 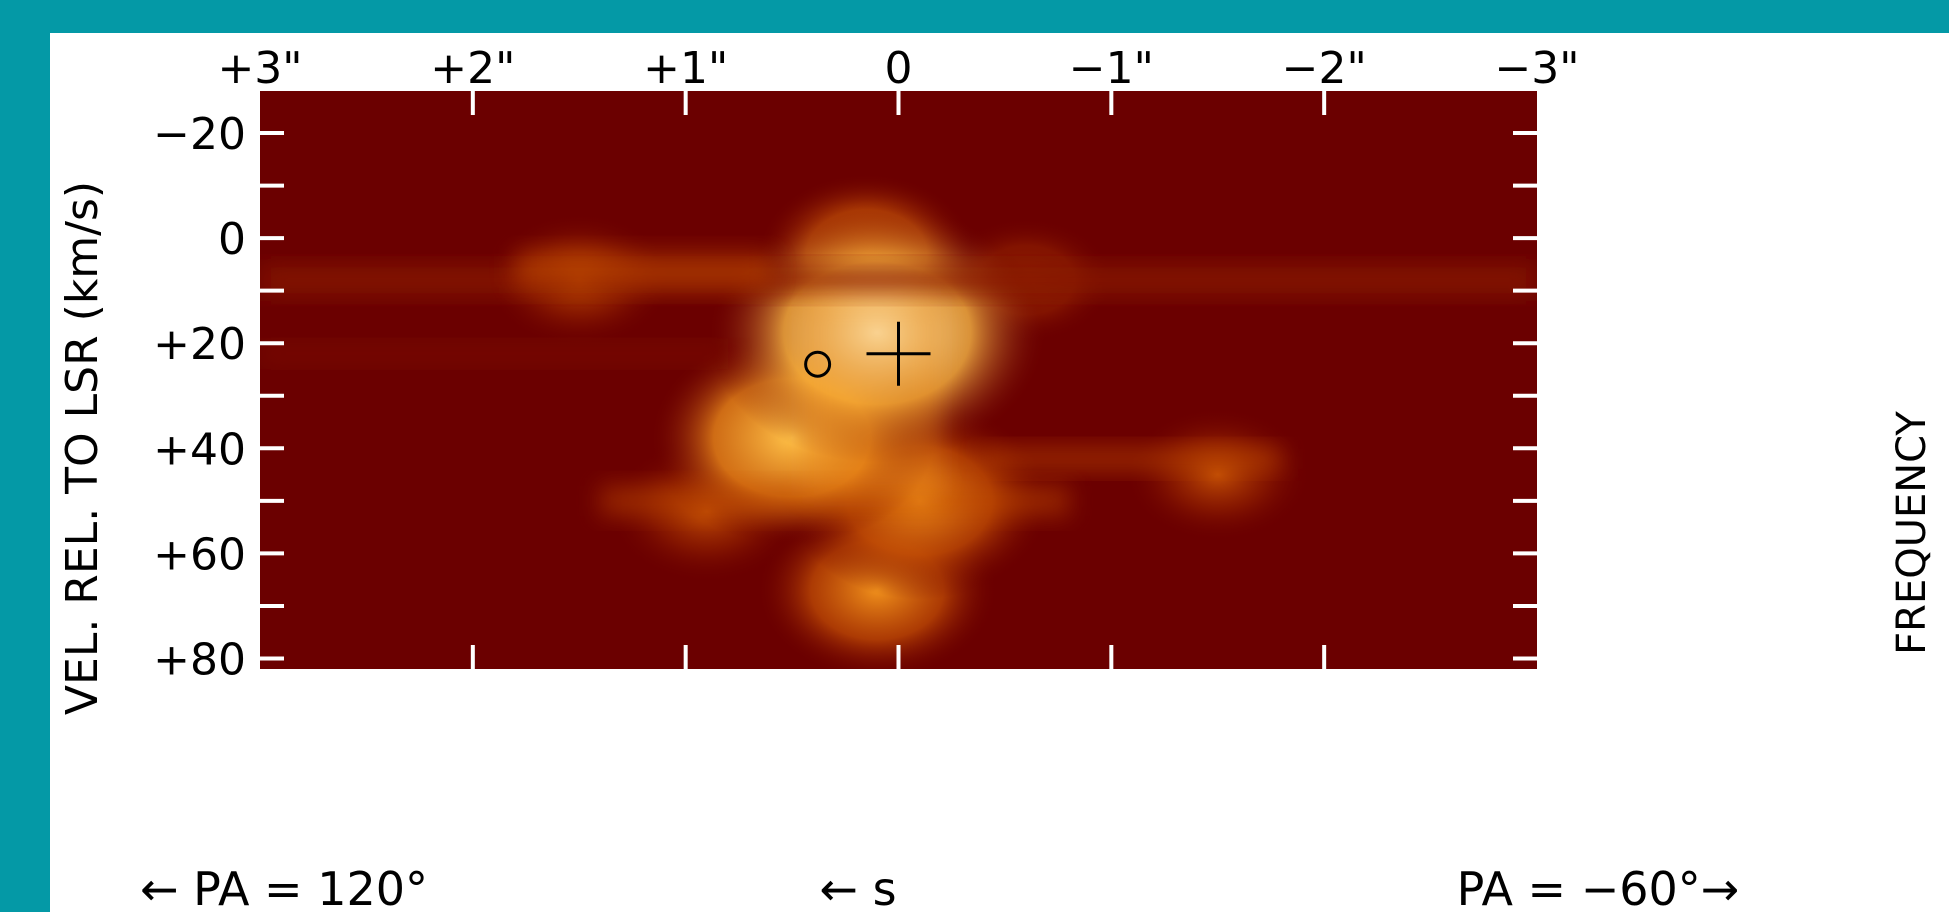 I want to click on x-axis-tick-labels: +3" +2" +1" 0 −1" −2" −3", so click(x=898, y=68).